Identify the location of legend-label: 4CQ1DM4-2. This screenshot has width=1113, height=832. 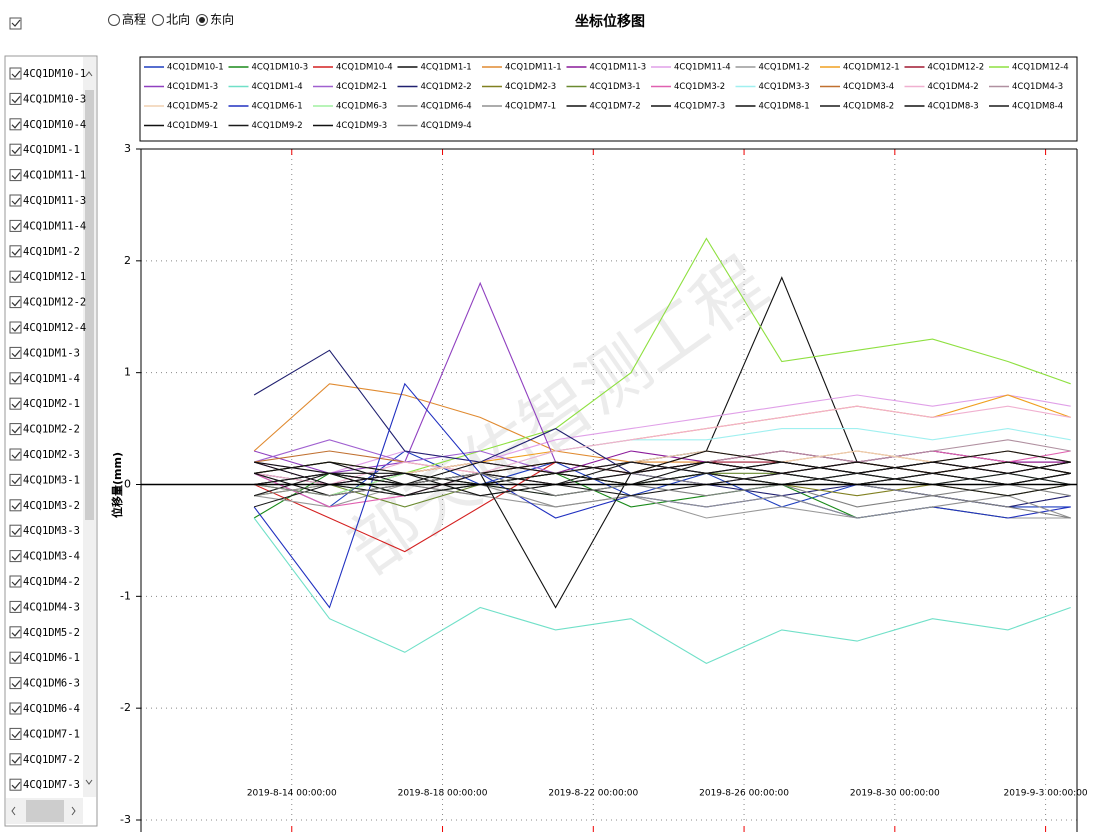
(953, 87).